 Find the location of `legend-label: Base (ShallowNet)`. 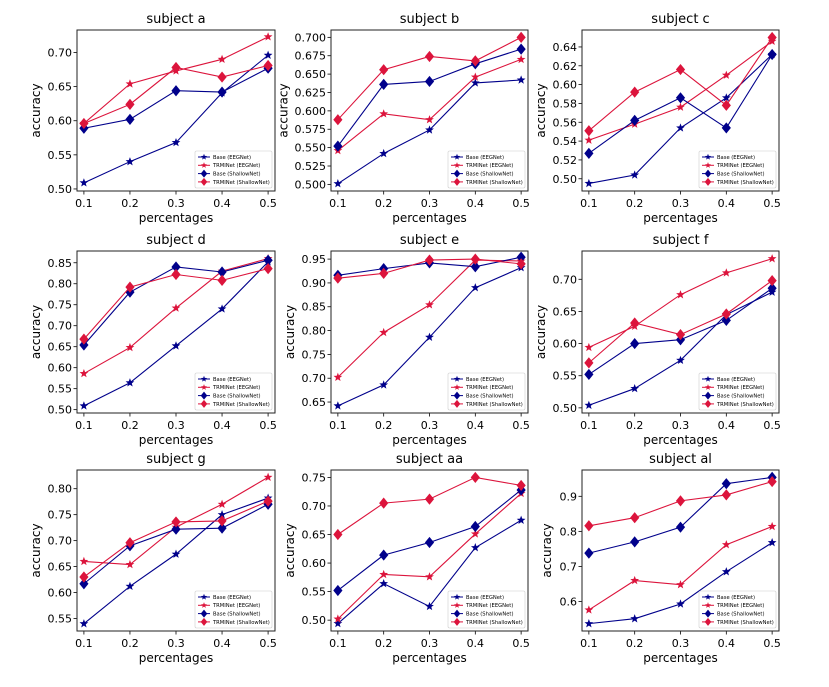

legend-label: Base (ShallowNet) is located at coordinates (237, 615).